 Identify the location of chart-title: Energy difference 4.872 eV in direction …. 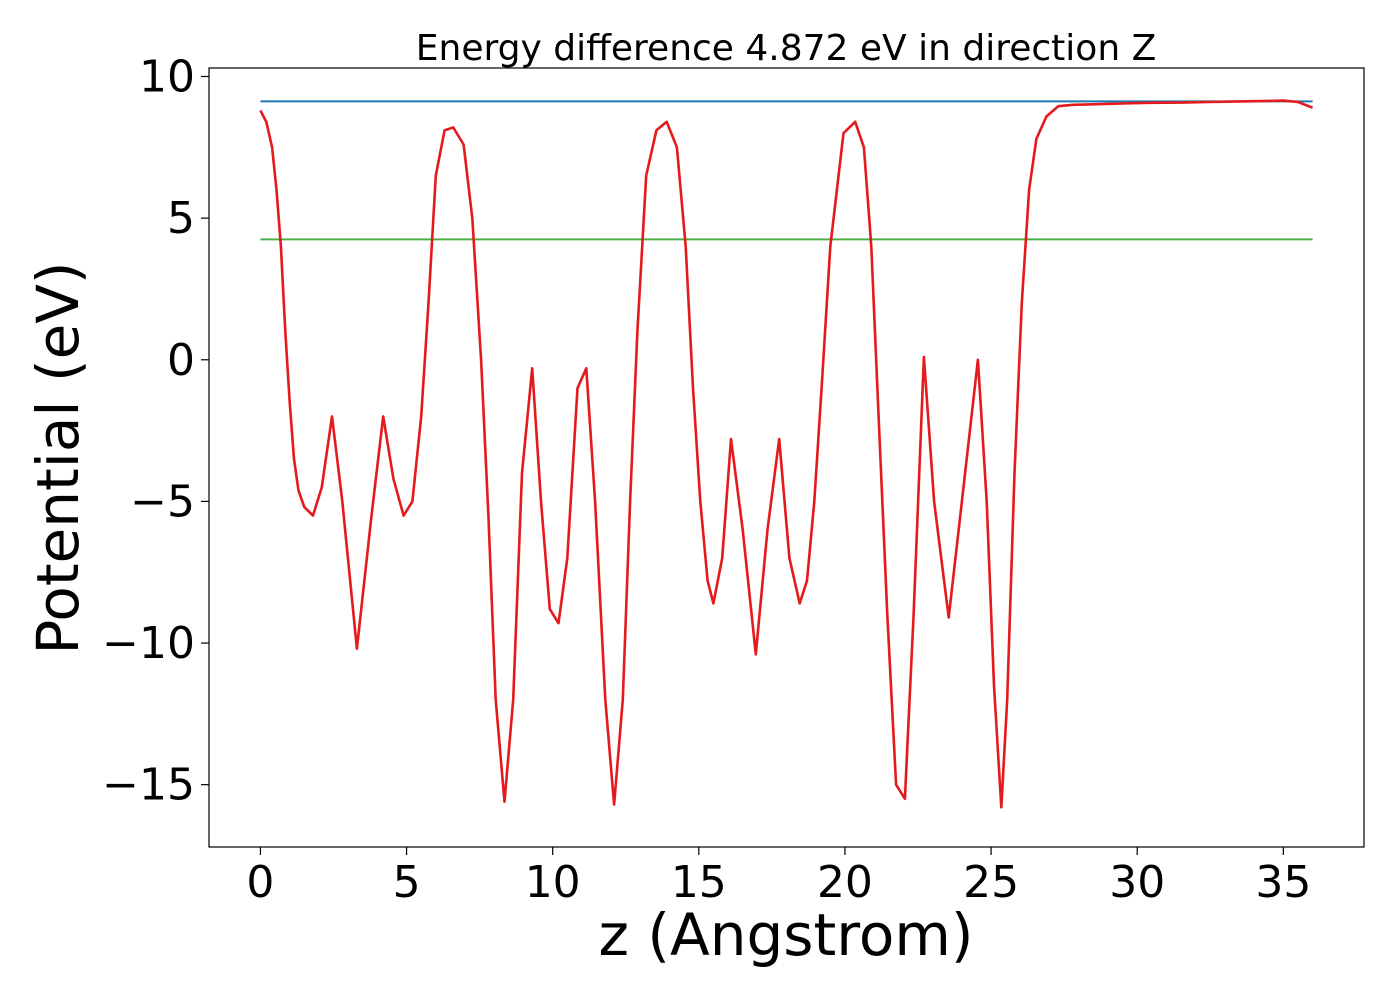
(786, 48).